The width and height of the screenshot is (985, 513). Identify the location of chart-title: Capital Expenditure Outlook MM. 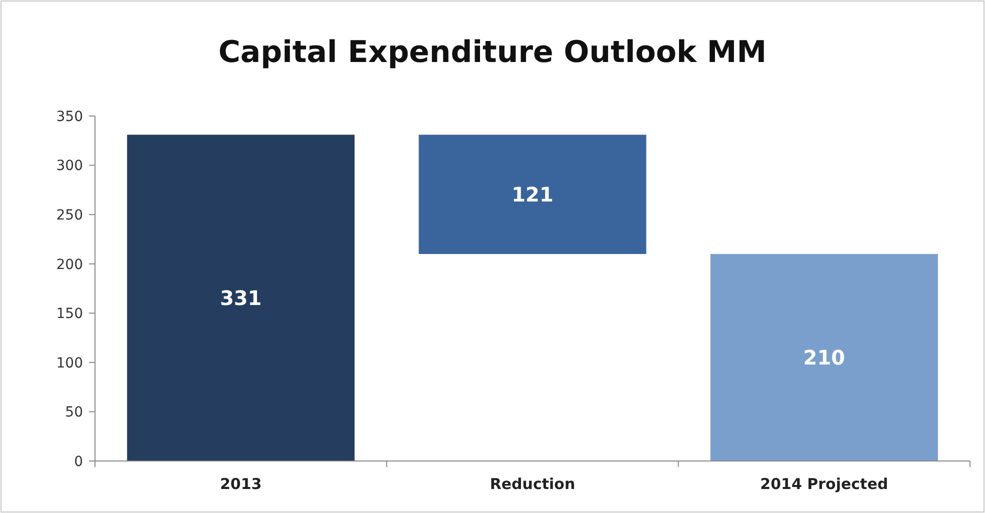
(492, 52).